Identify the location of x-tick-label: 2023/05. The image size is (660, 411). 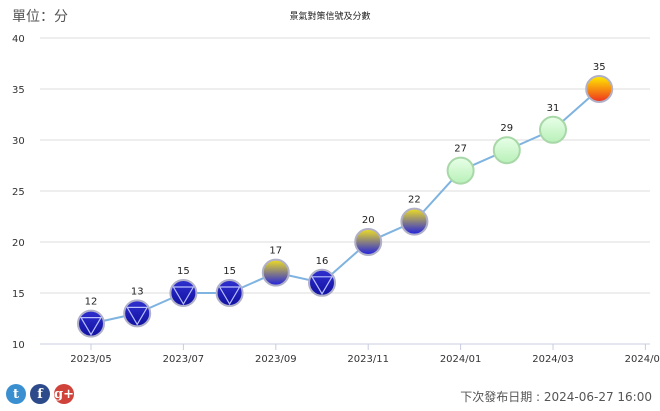
(91, 359).